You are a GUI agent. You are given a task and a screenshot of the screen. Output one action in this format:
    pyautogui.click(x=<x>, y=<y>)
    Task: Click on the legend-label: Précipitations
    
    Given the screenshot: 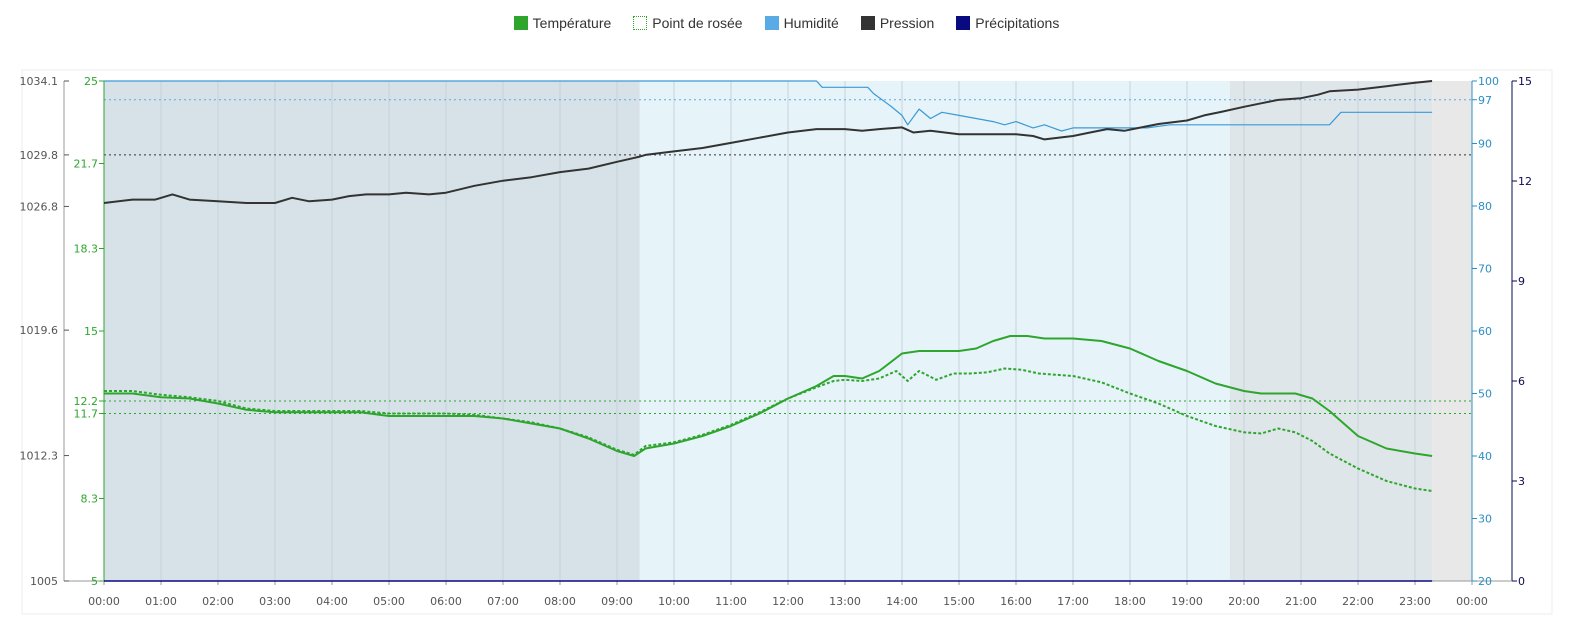 What is the action you would take?
    pyautogui.click(x=1017, y=23)
    